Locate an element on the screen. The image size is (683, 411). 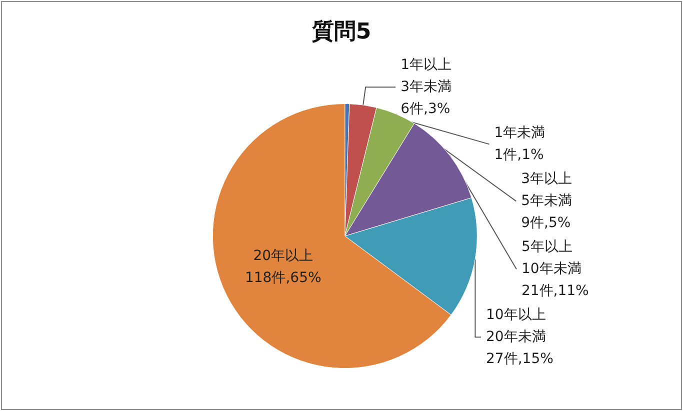
slice-label: 3年以上 5年未満 is located at coordinates (546, 190).